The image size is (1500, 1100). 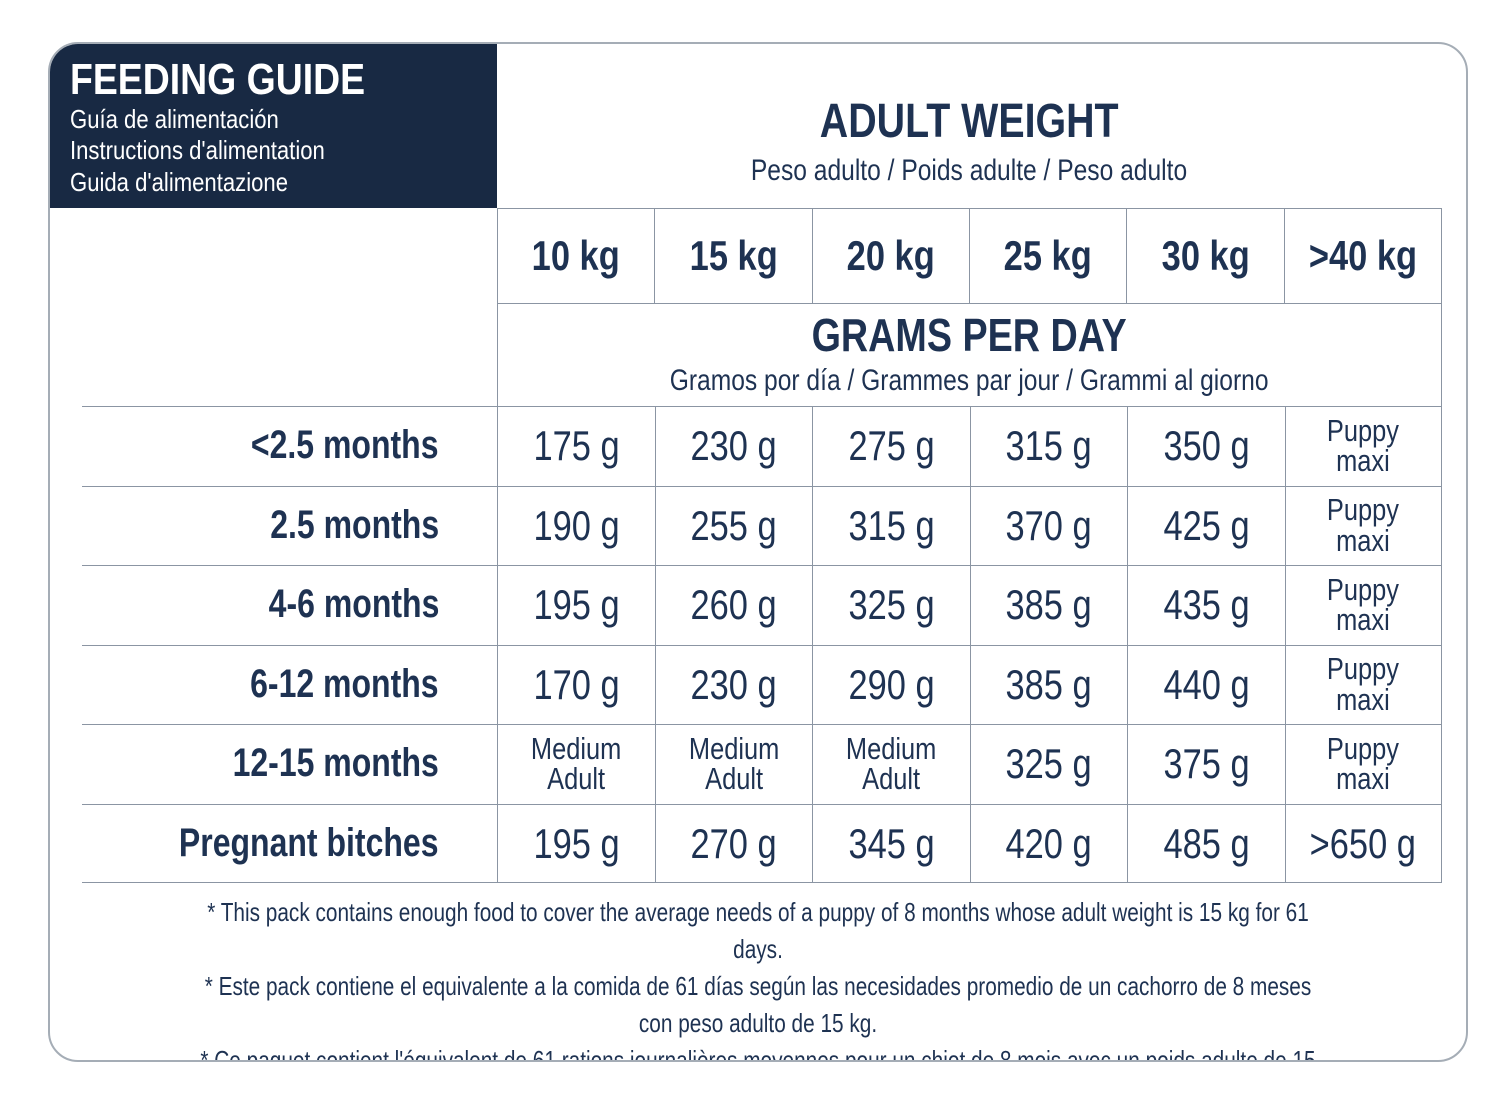 What do you see at coordinates (174, 118) in the screenshot?
I see `feeding-guide-subtitle-es: Guía de alimentación` at bounding box center [174, 118].